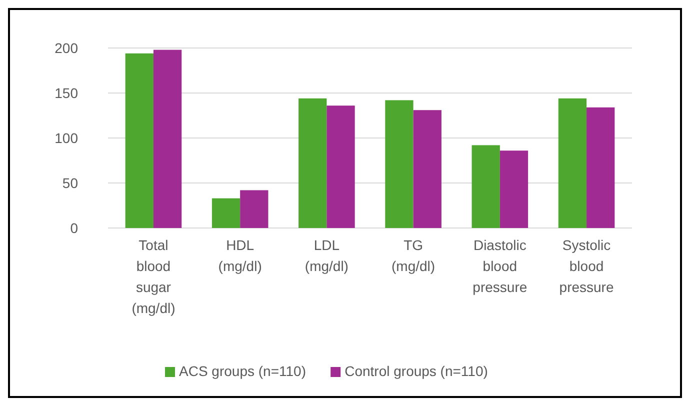  What do you see at coordinates (586, 266) in the screenshot?
I see `x-tick-label: Systolic blood pressure` at bounding box center [586, 266].